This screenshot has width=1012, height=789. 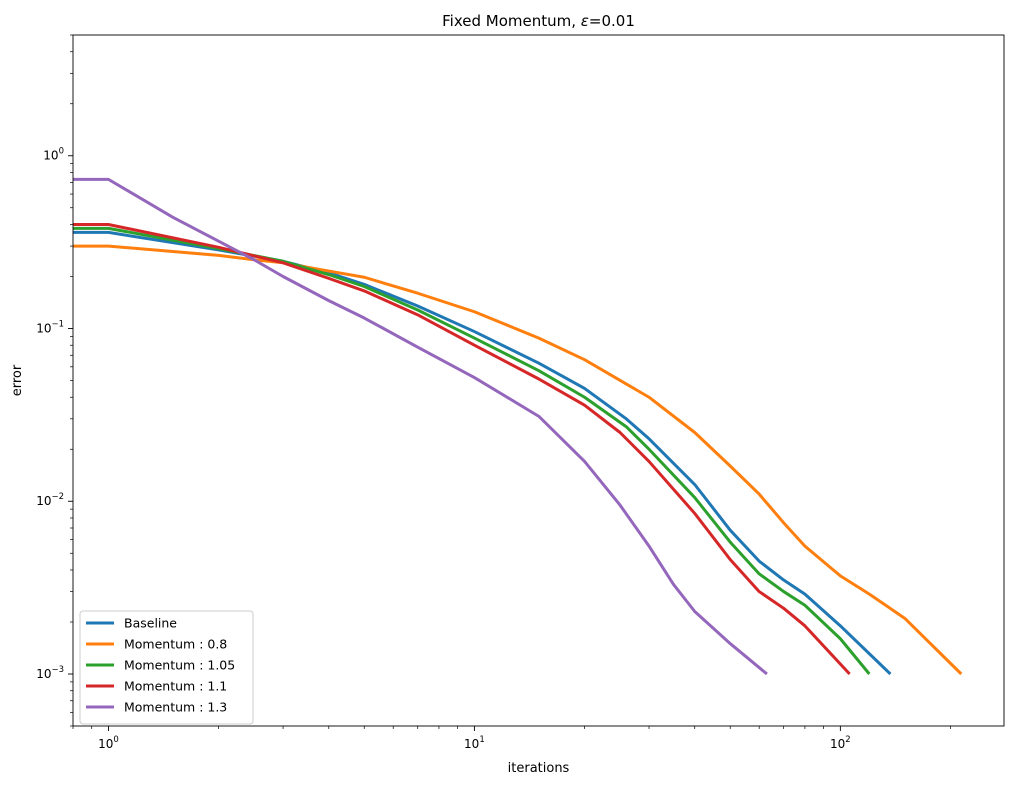 I want to click on chart-title-suffix: =0.01, so click(x=612, y=21).